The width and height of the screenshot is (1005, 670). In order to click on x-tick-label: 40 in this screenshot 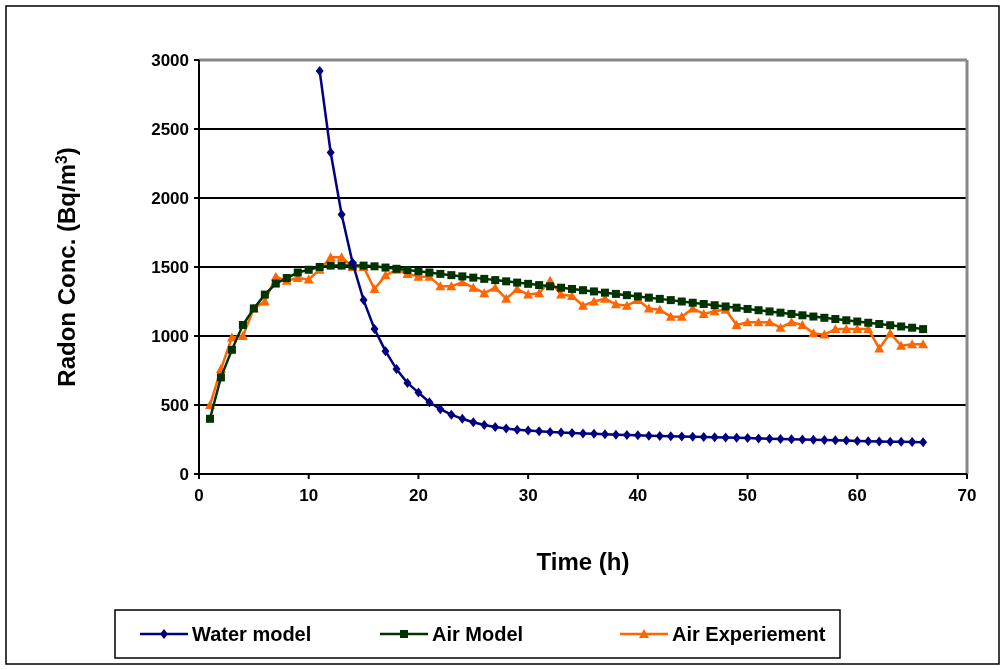, I will do `click(638, 495)`.